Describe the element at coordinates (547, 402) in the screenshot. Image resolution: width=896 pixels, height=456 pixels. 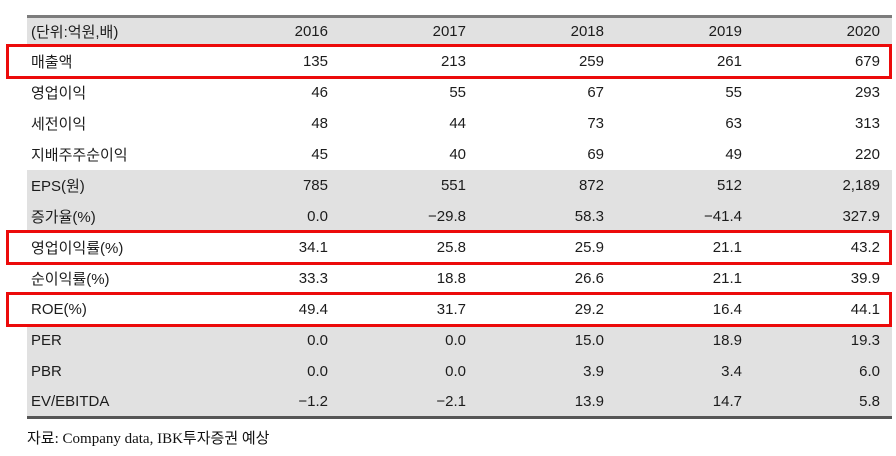
I see `cell-value: 13.9` at that location.